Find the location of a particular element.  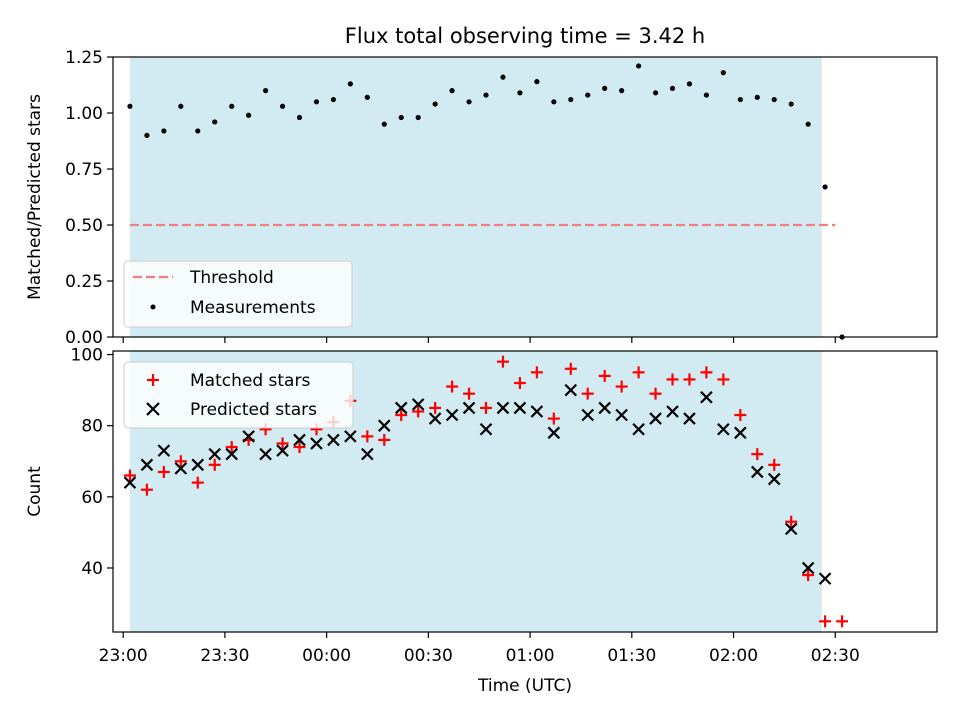

x-tick-label: 02:30 is located at coordinates (835, 656).